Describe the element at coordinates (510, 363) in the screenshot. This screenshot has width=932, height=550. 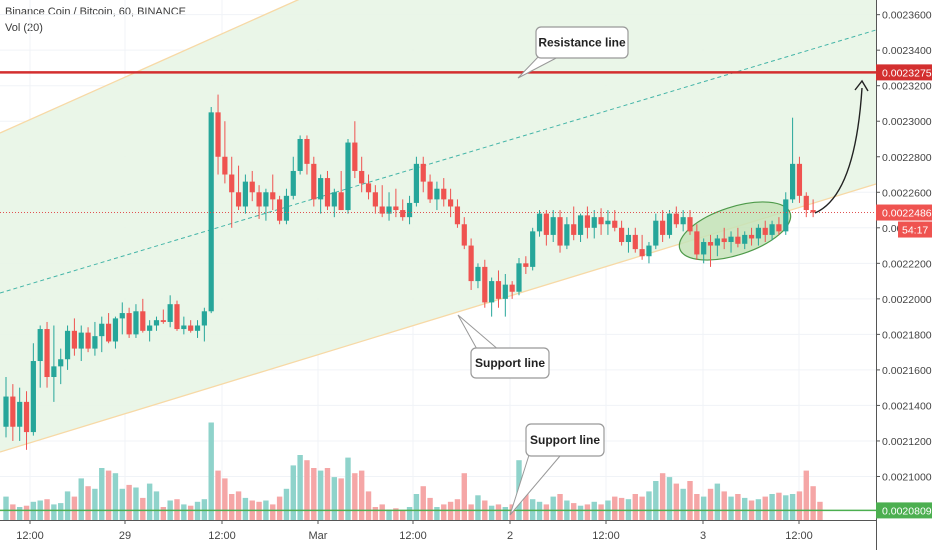
I see `support-callout-upper-box` at that location.